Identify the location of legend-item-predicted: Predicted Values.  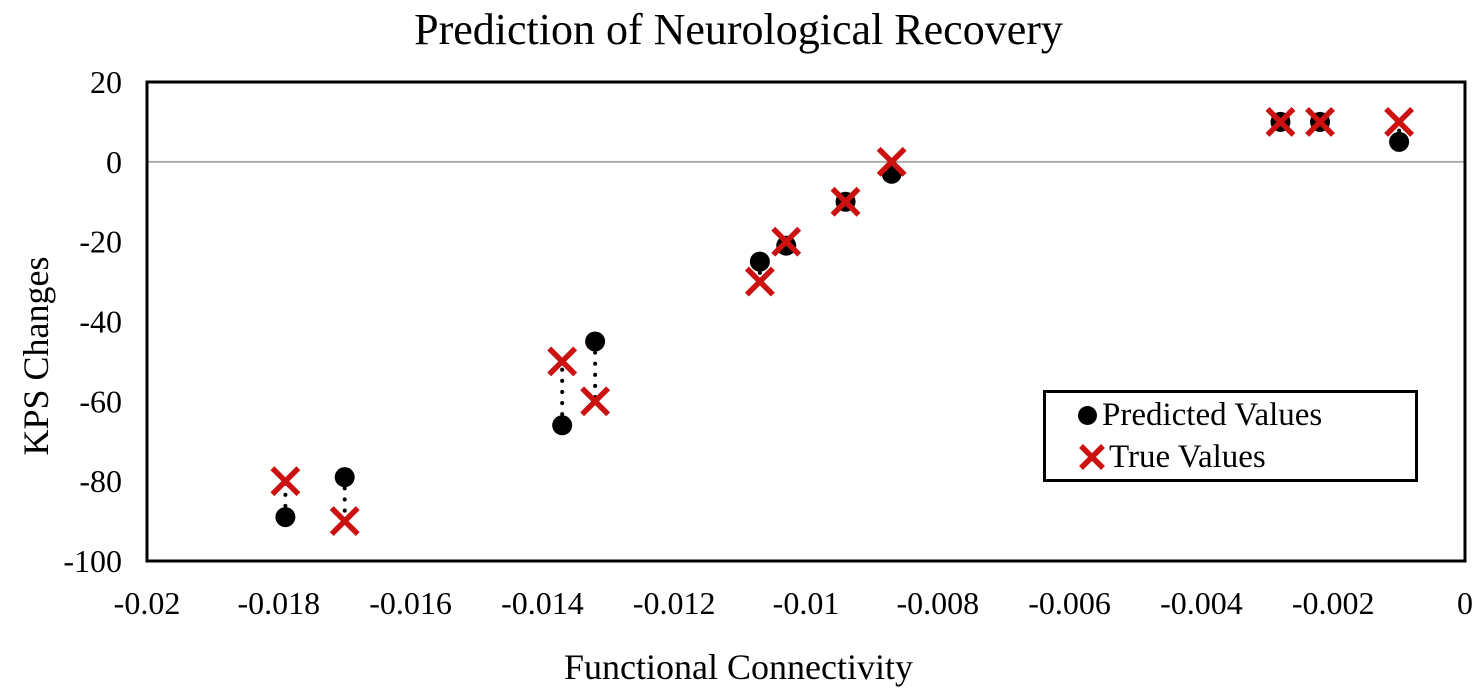
(1246, 415).